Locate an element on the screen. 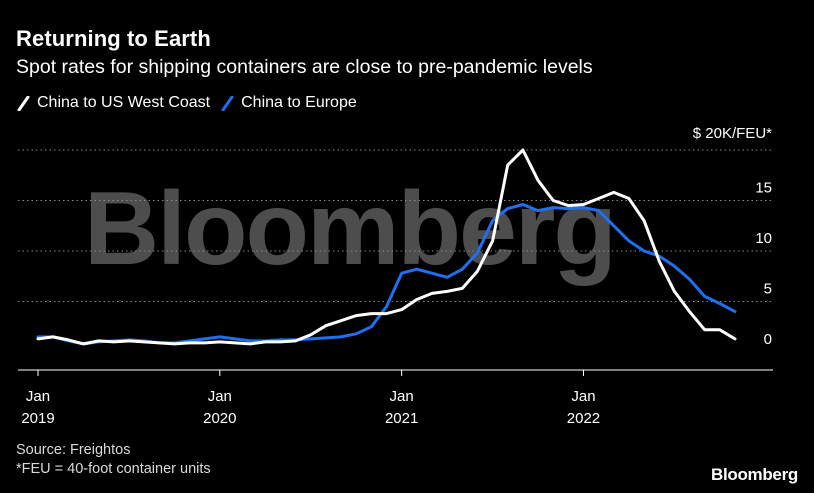 This screenshot has width=814, height=493. chart-title: Returning to Earth is located at coordinates (113, 38).